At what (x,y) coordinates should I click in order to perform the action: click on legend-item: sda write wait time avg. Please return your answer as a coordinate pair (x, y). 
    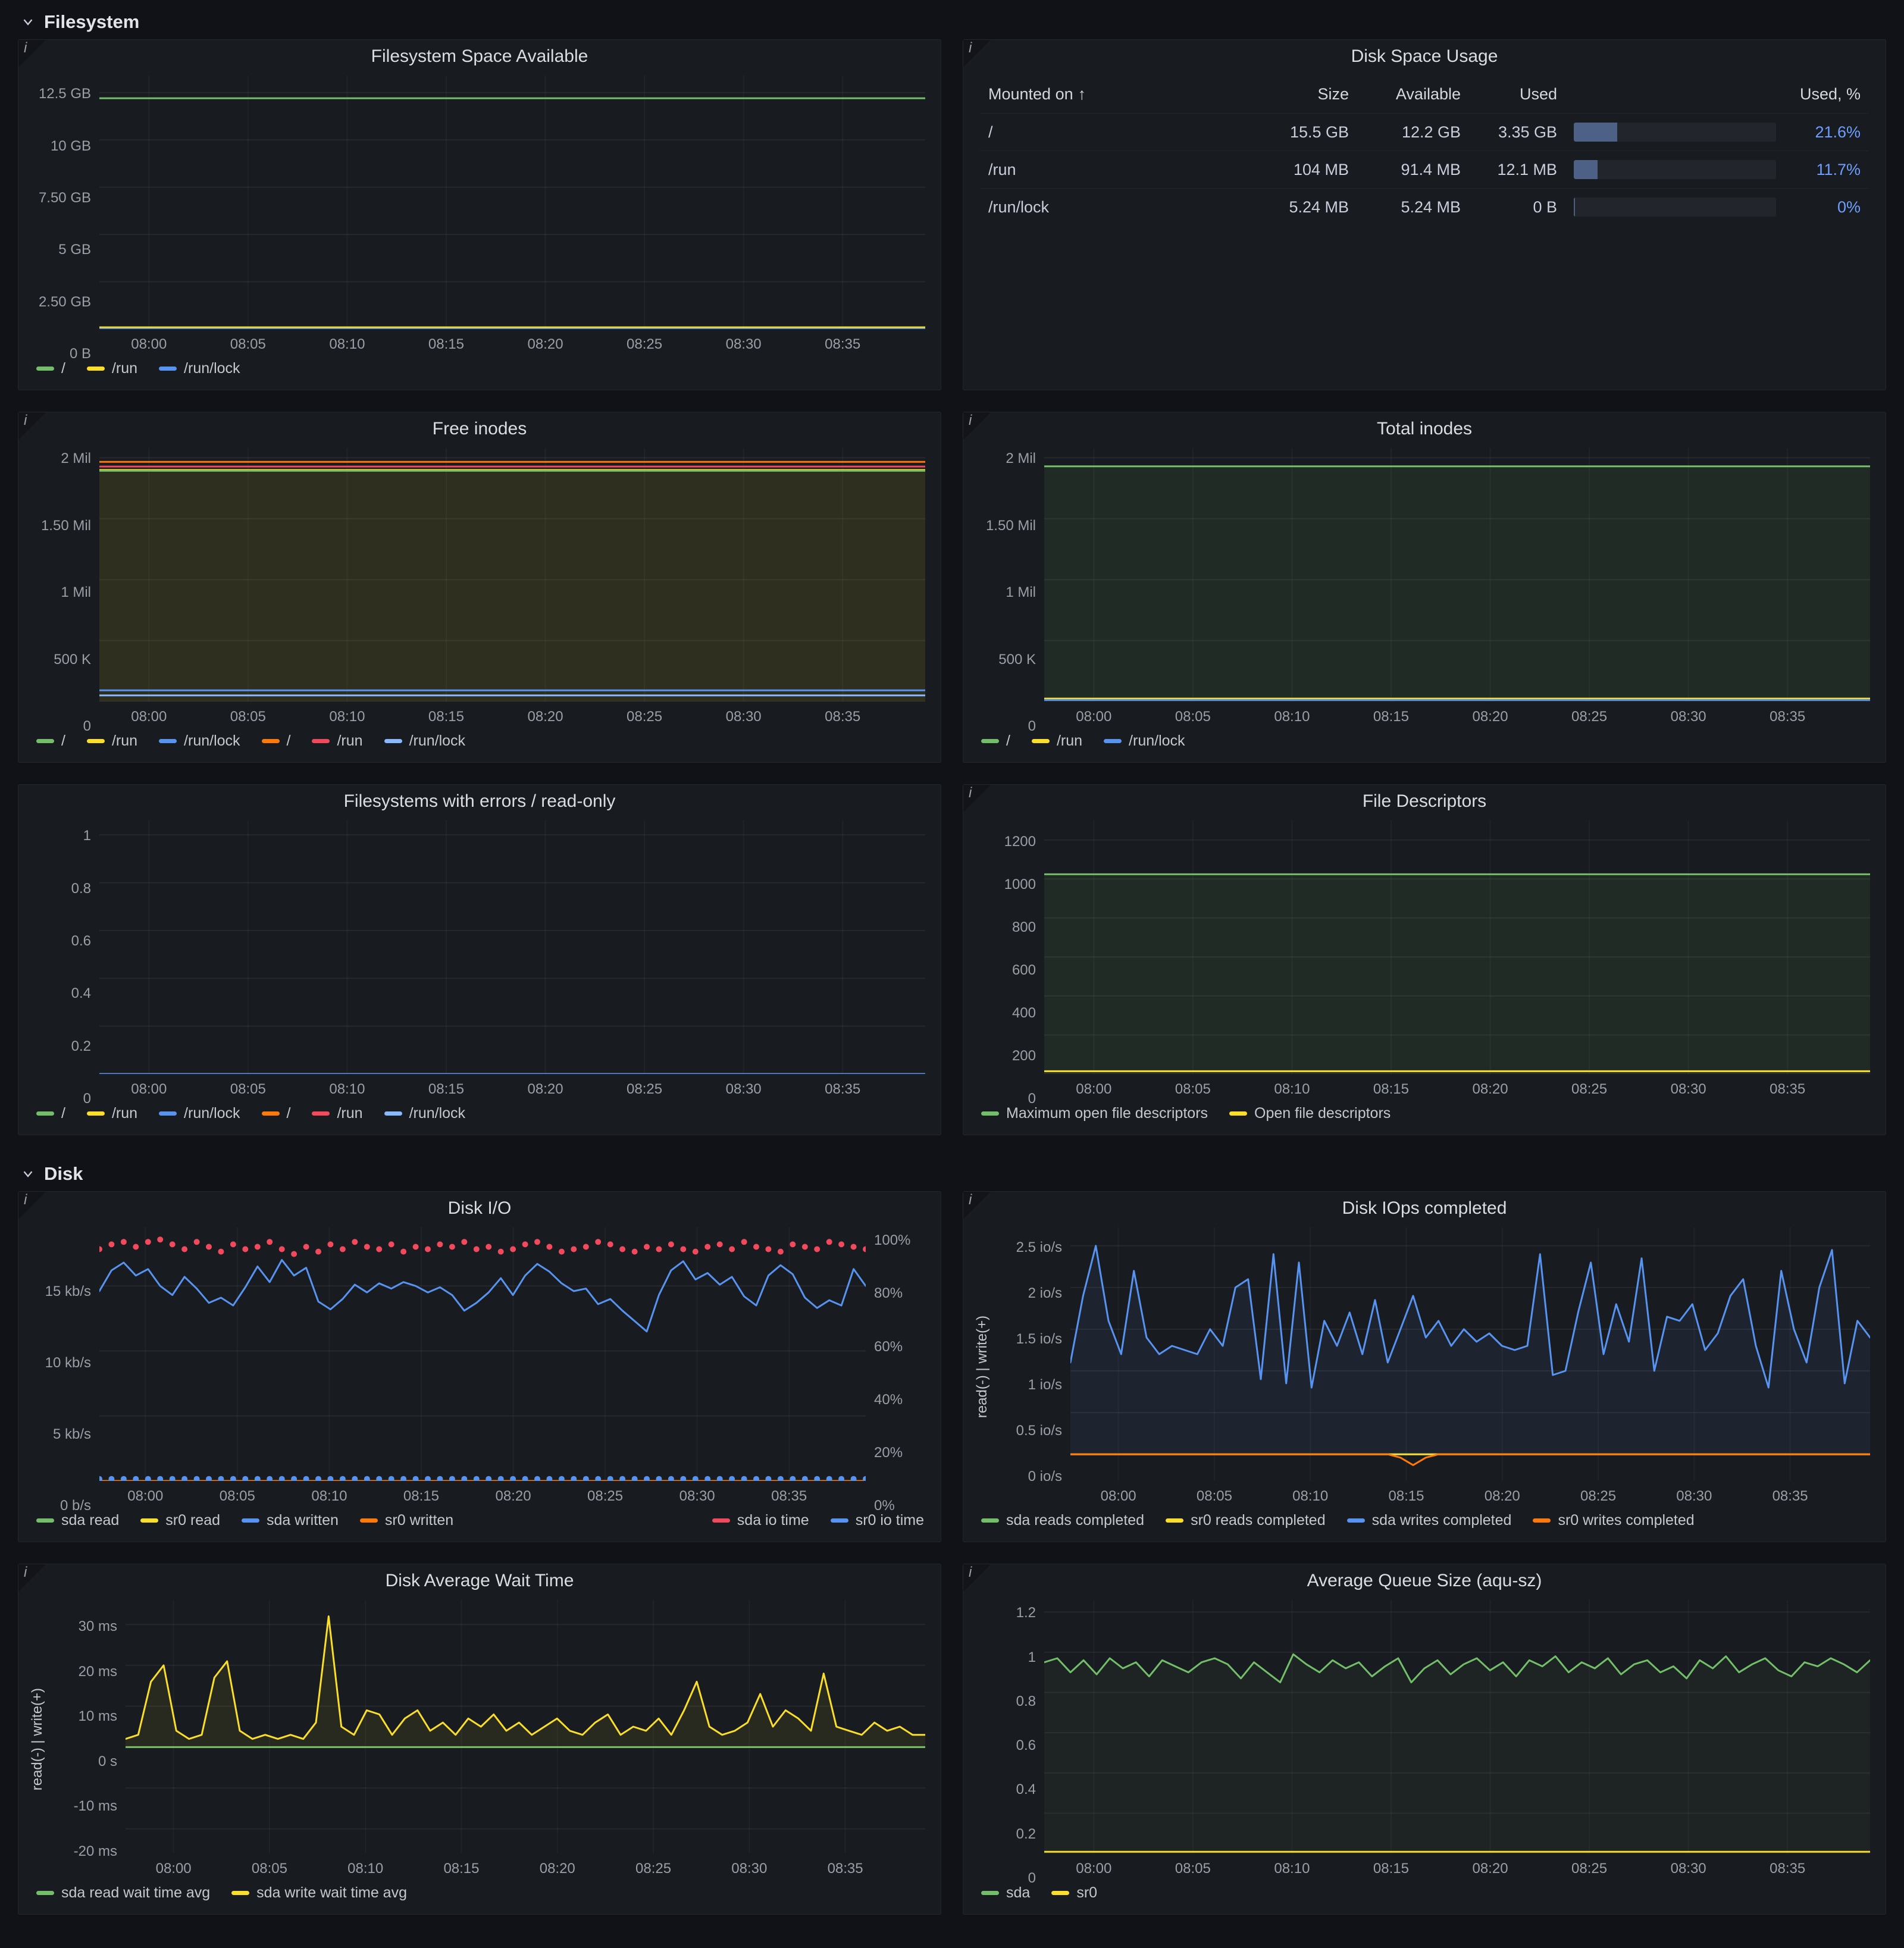
    Looking at the image, I should click on (319, 1893).